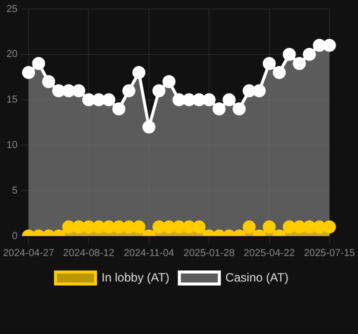 Image resolution: width=358 pixels, height=334 pixels. Describe the element at coordinates (270, 253) in the screenshot. I see `x-tick-label: 2025-04-22` at that location.